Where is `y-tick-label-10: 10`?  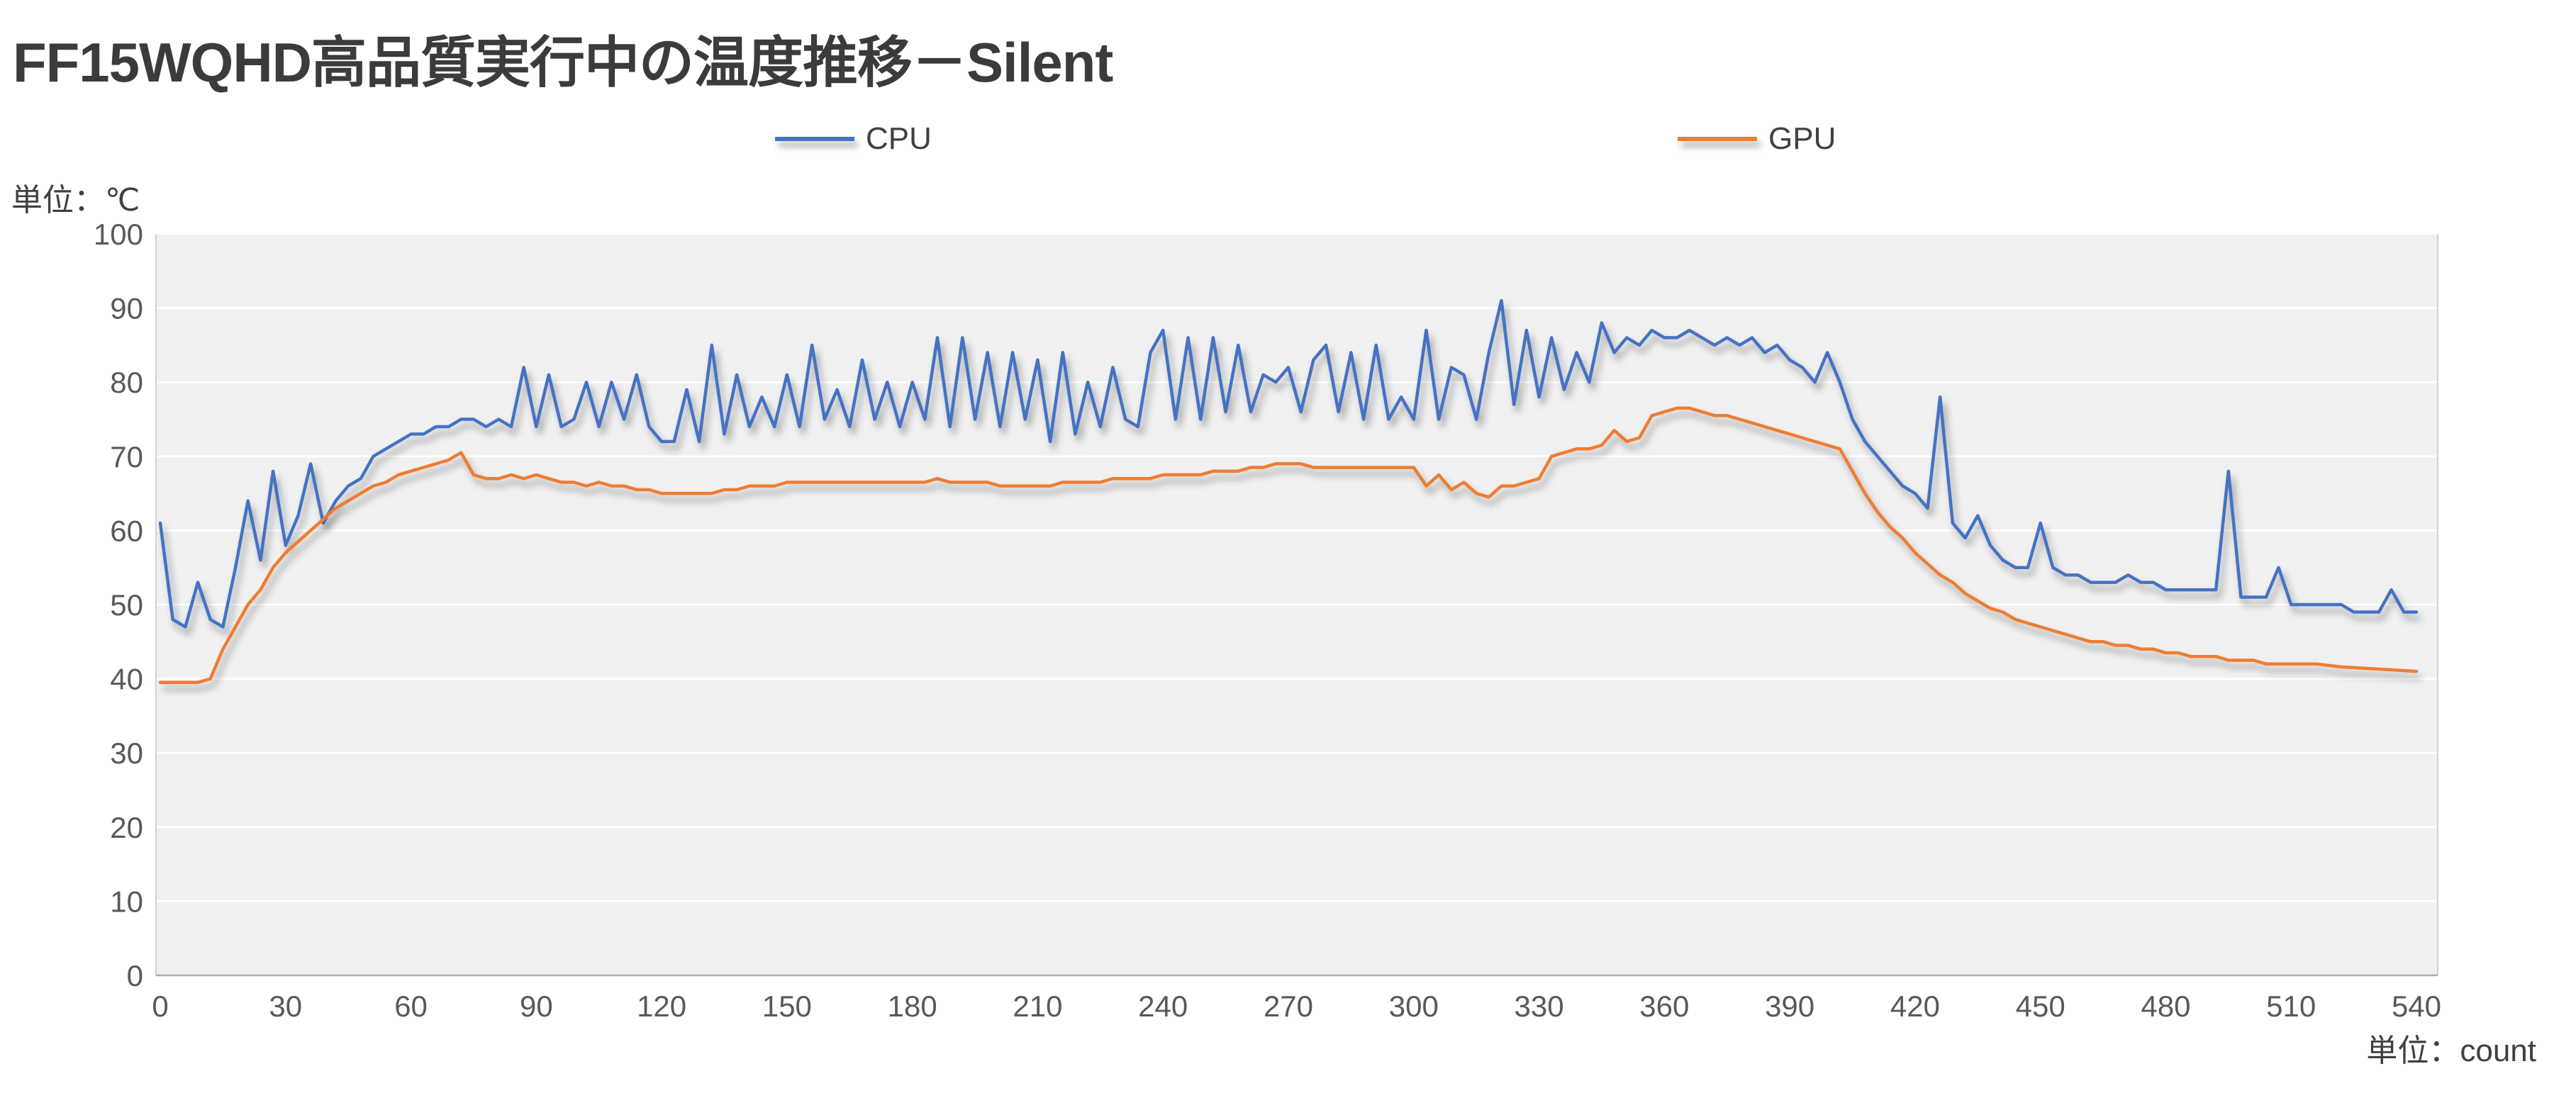 y-tick-label-10: 10 is located at coordinates (126, 902).